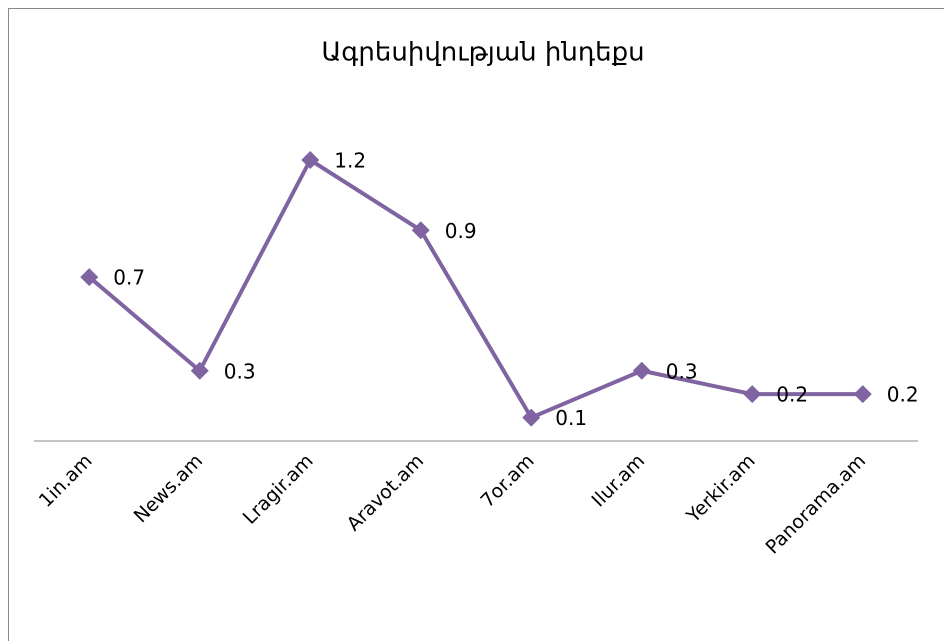  Describe the element at coordinates (129, 278) in the screenshot. I see `data-label: 0.7` at that location.